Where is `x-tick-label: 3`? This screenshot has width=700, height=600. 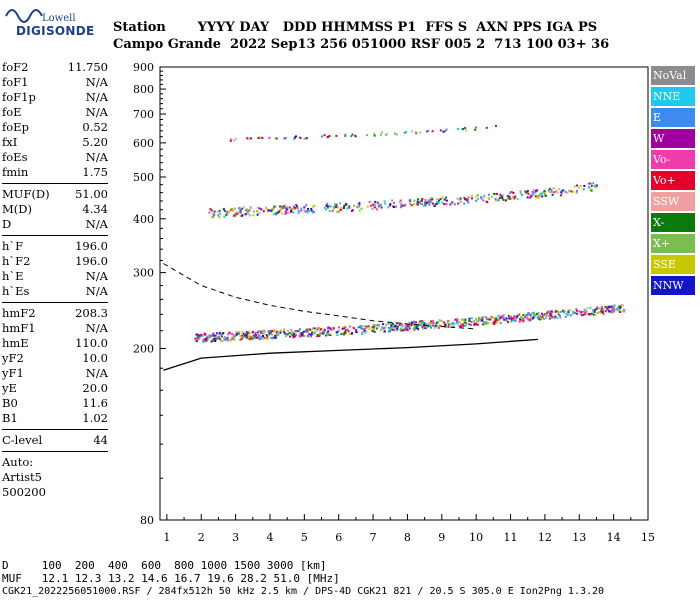
x-tick-label: 3 is located at coordinates (235, 537).